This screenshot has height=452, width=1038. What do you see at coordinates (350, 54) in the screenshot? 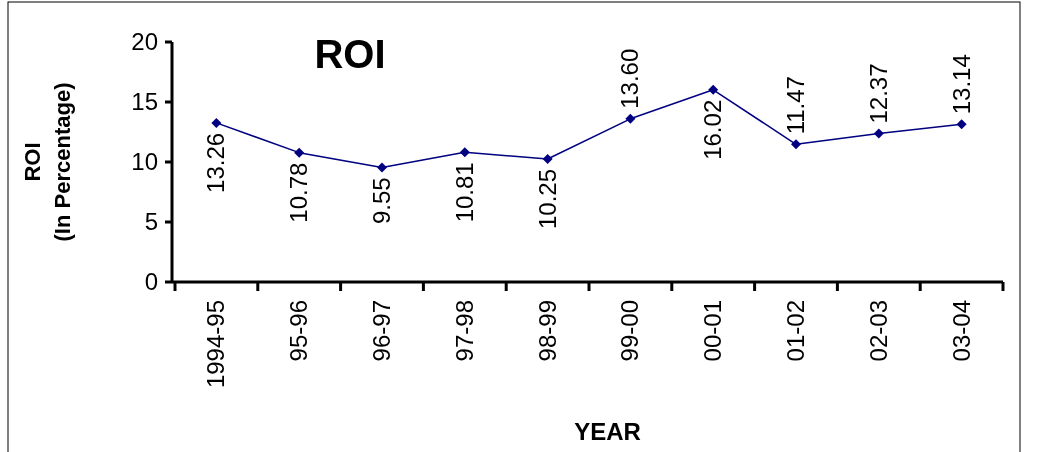
I see `chart-title: ROI` at bounding box center [350, 54].